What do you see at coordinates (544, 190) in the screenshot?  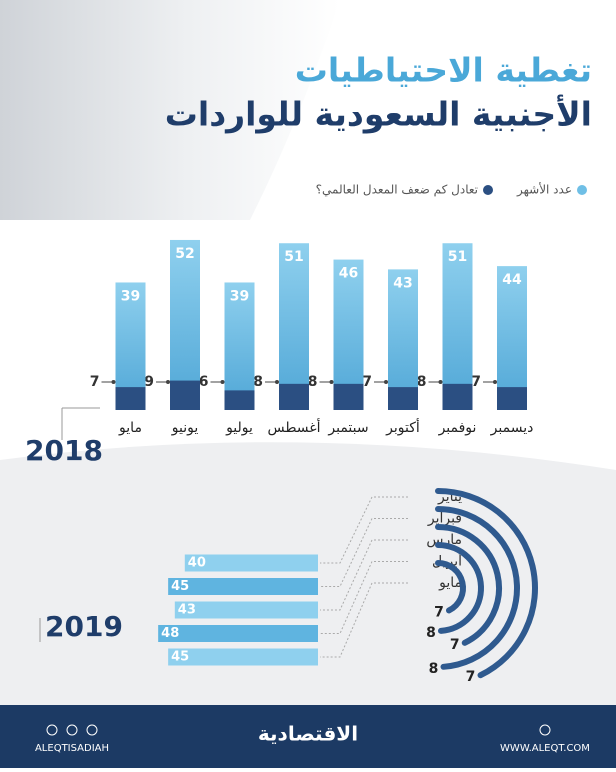 I see `legend-label: عدد الأشهر` at bounding box center [544, 190].